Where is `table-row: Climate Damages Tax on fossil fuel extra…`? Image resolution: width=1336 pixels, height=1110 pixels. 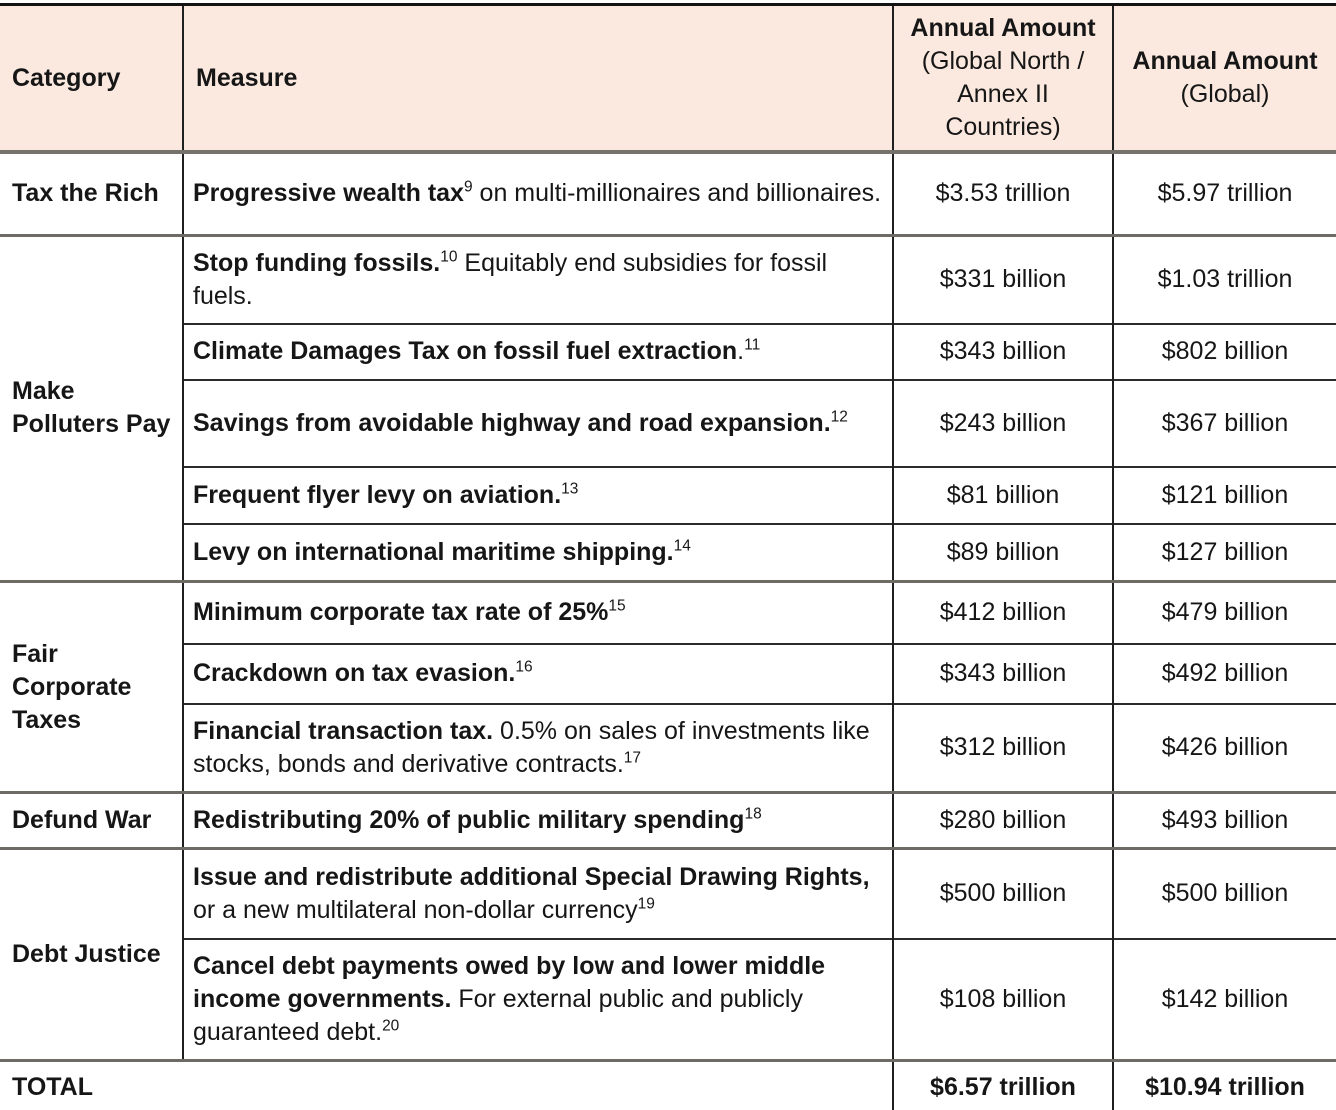
table-row: Climate Damages Tax on fossil fuel extra… is located at coordinates (668, 351).